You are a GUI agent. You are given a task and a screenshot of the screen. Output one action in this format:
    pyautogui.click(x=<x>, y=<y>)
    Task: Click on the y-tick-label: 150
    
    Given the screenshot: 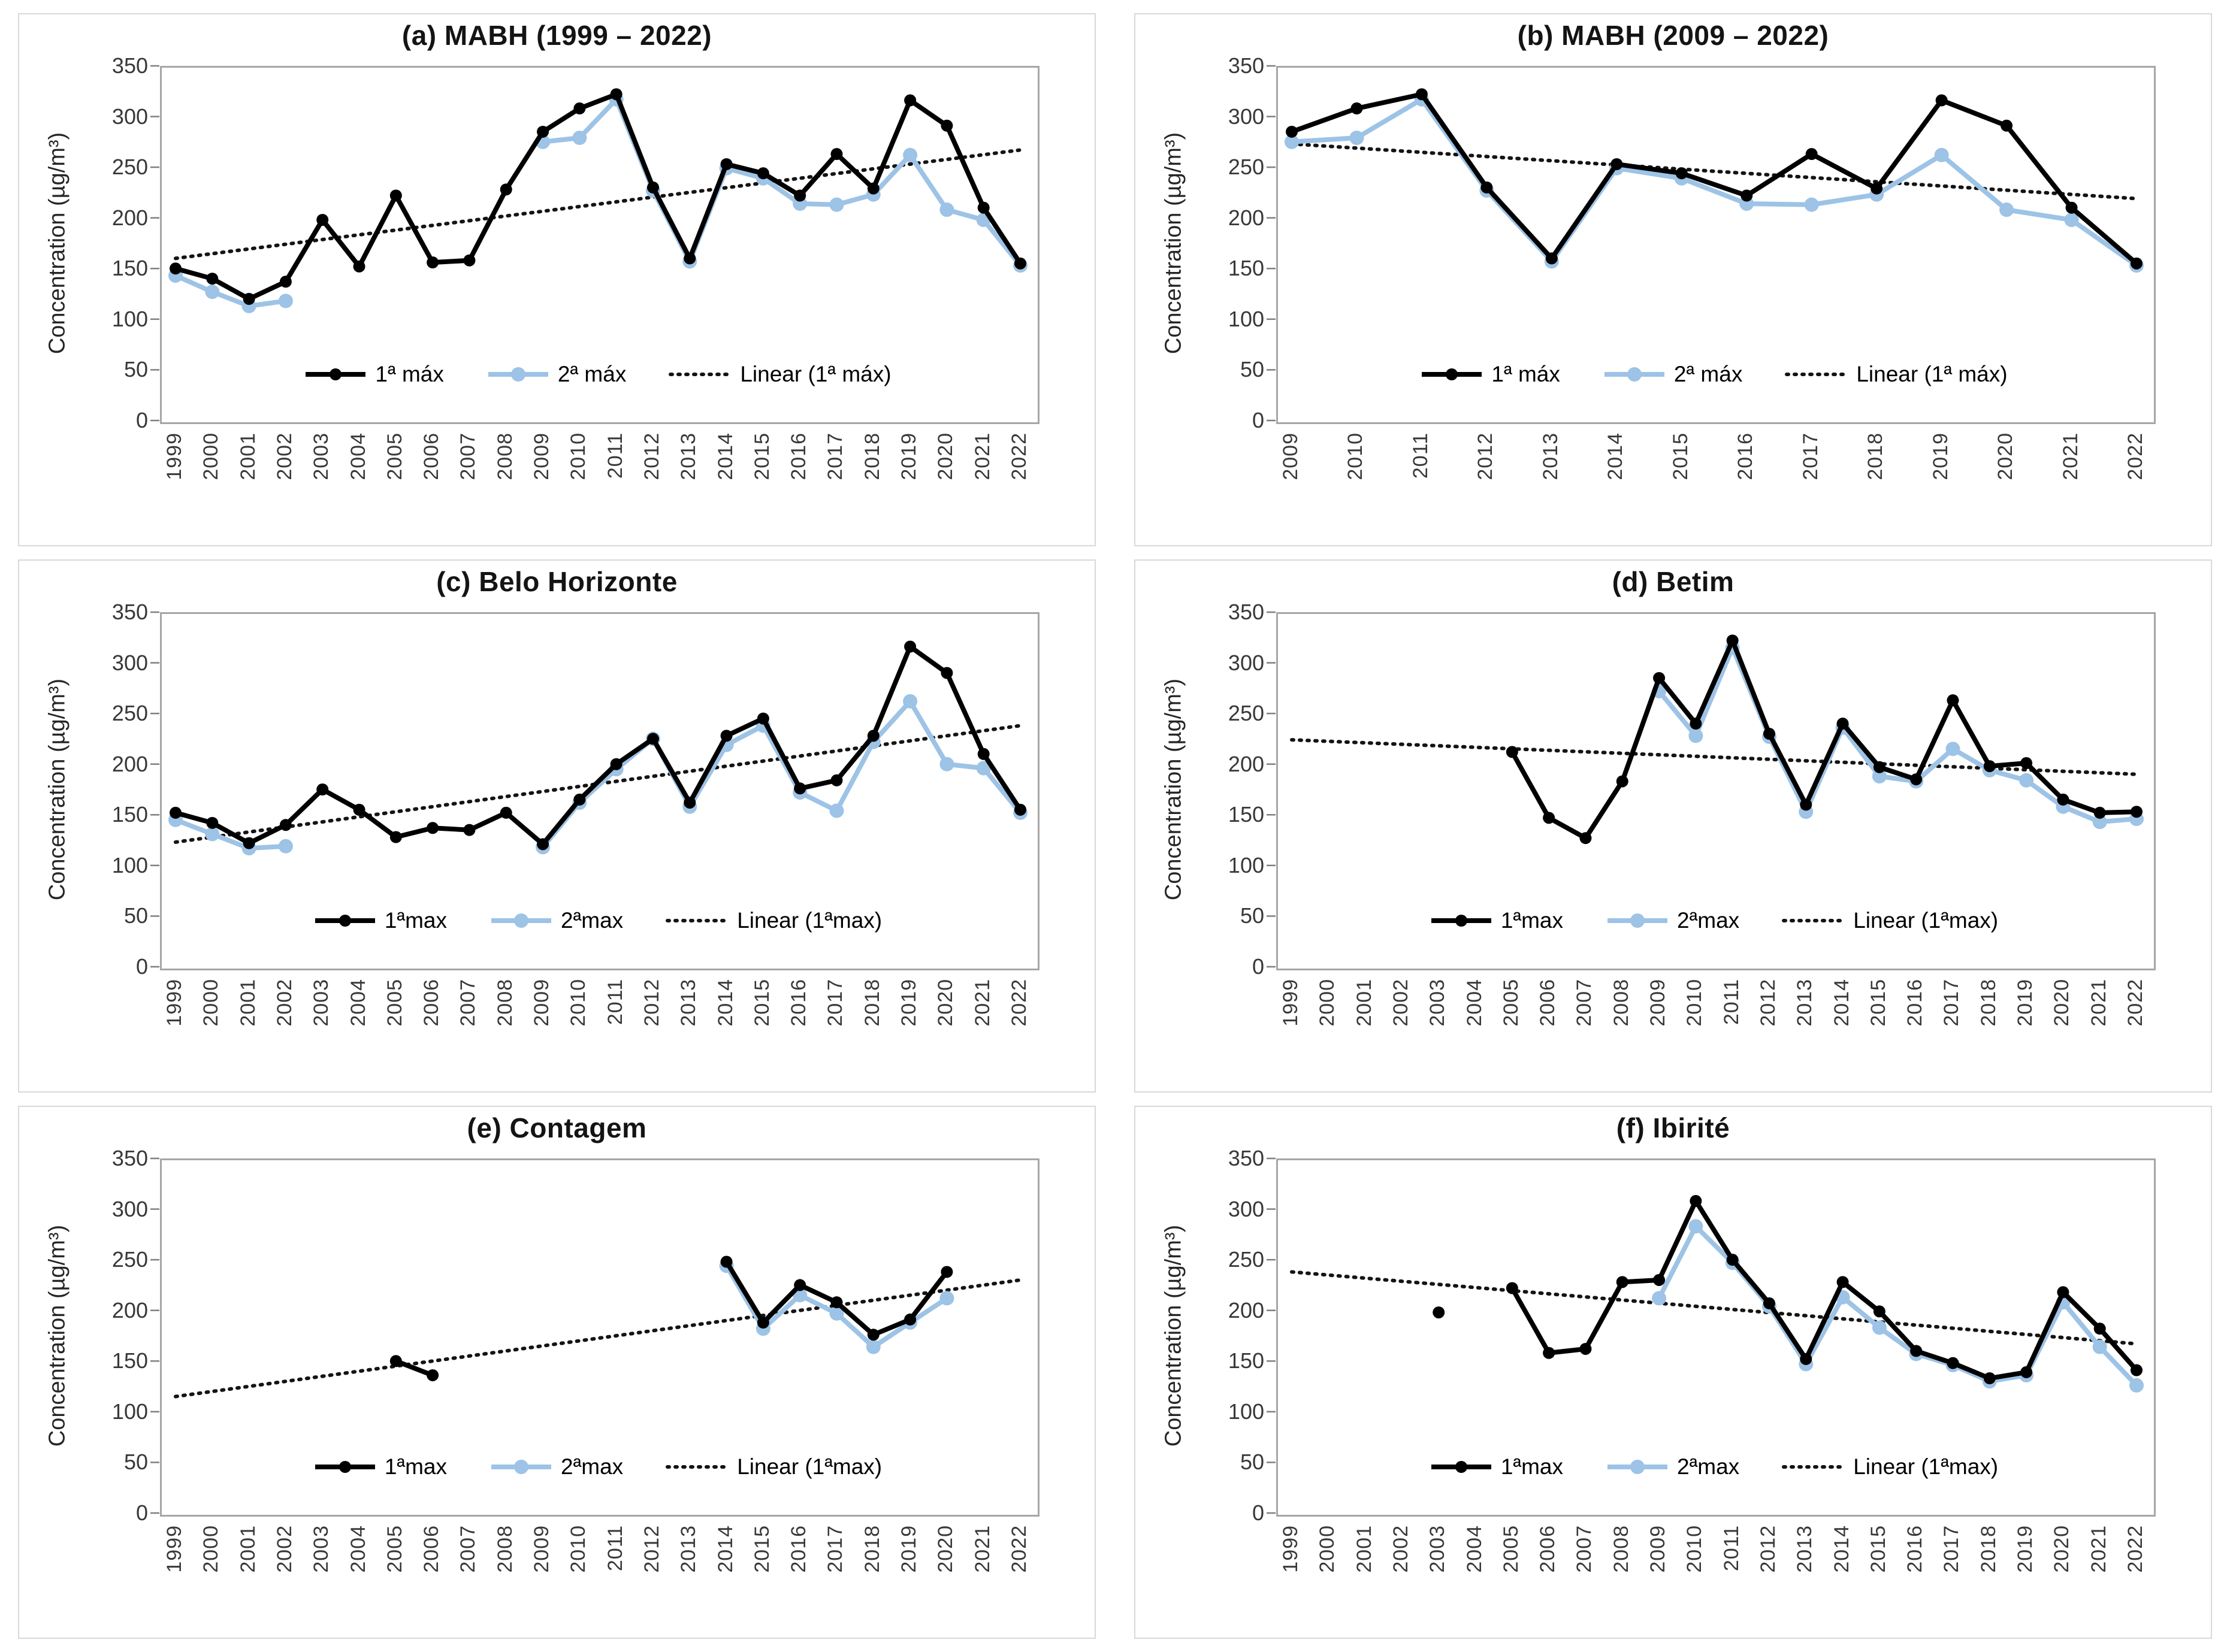 What is the action you would take?
    pyautogui.click(x=130, y=814)
    